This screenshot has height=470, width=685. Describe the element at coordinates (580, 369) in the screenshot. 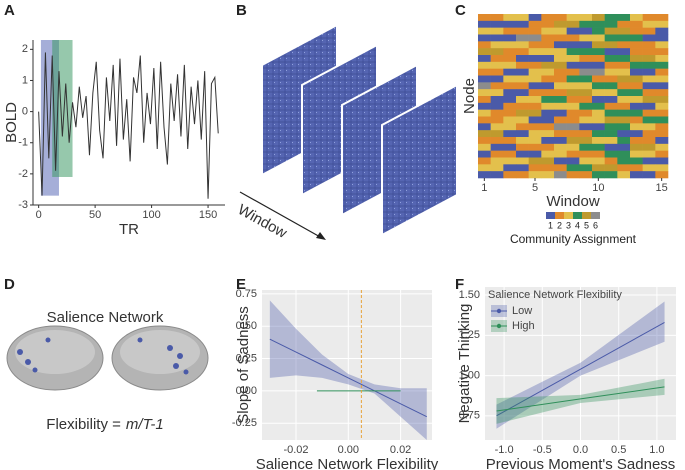

I see `series-line` at that location.